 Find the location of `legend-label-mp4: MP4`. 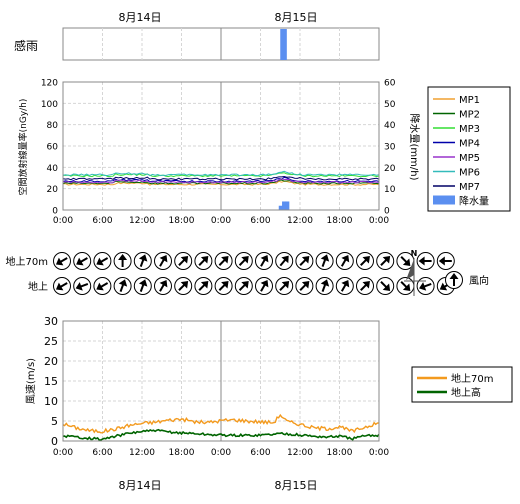

legend-label-mp4: MP4 is located at coordinates (469, 144).